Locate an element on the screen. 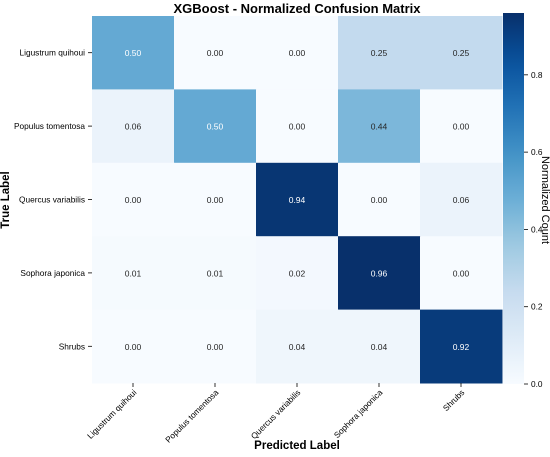 This screenshot has width=550, height=457. row-tick-label-0: Ligustrum quihoui is located at coordinates (53, 53).